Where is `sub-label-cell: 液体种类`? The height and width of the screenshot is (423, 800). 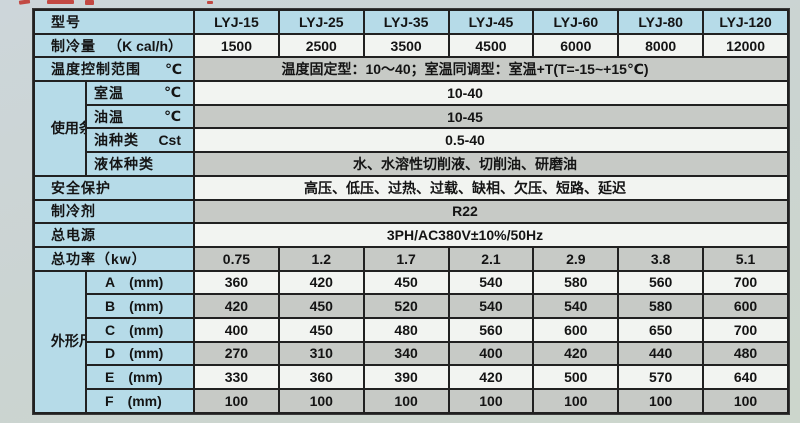
sub-label-cell: 液体种类 is located at coordinates (140, 164).